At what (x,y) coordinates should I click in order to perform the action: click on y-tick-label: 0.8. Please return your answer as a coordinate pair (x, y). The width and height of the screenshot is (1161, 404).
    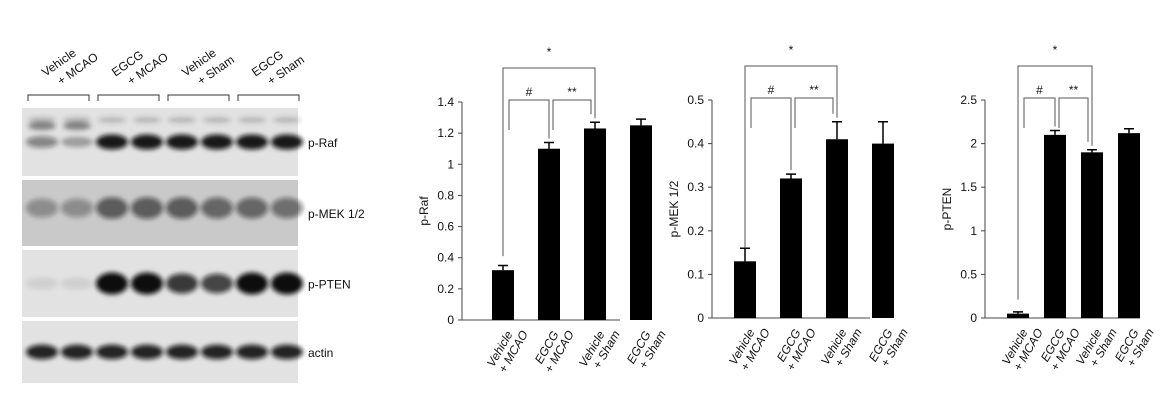
    Looking at the image, I should click on (445, 195).